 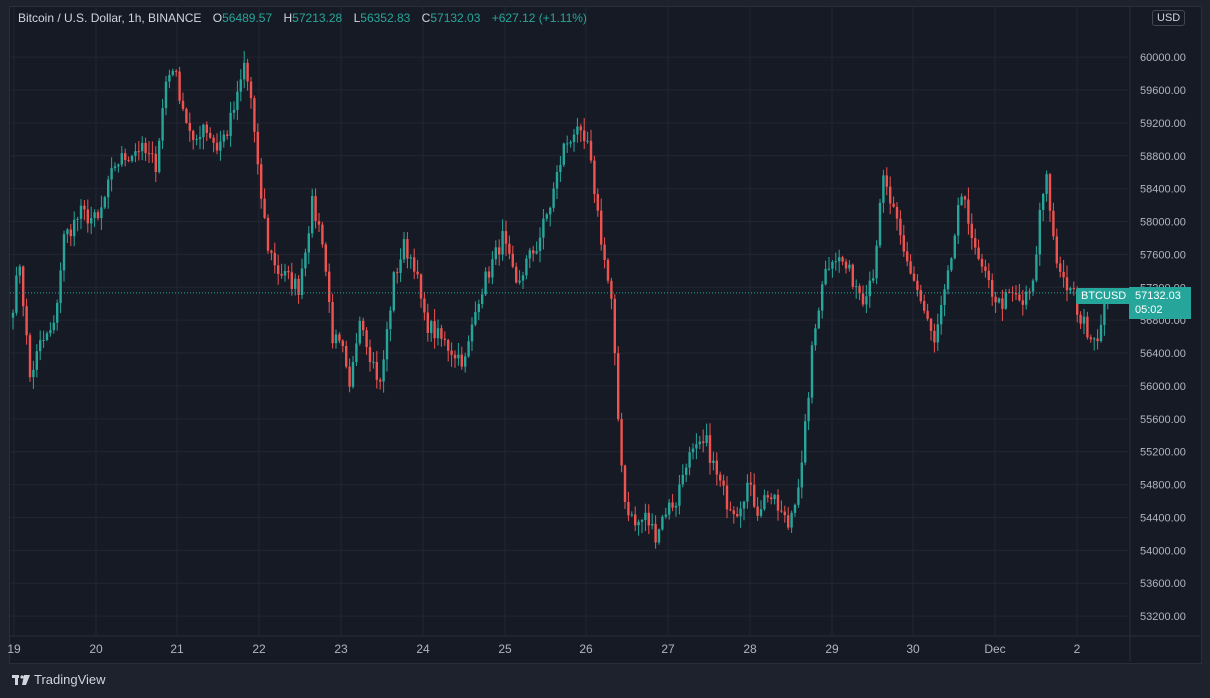 What do you see at coordinates (994, 649) in the screenshot?
I see `x-tick-label: Dec` at bounding box center [994, 649].